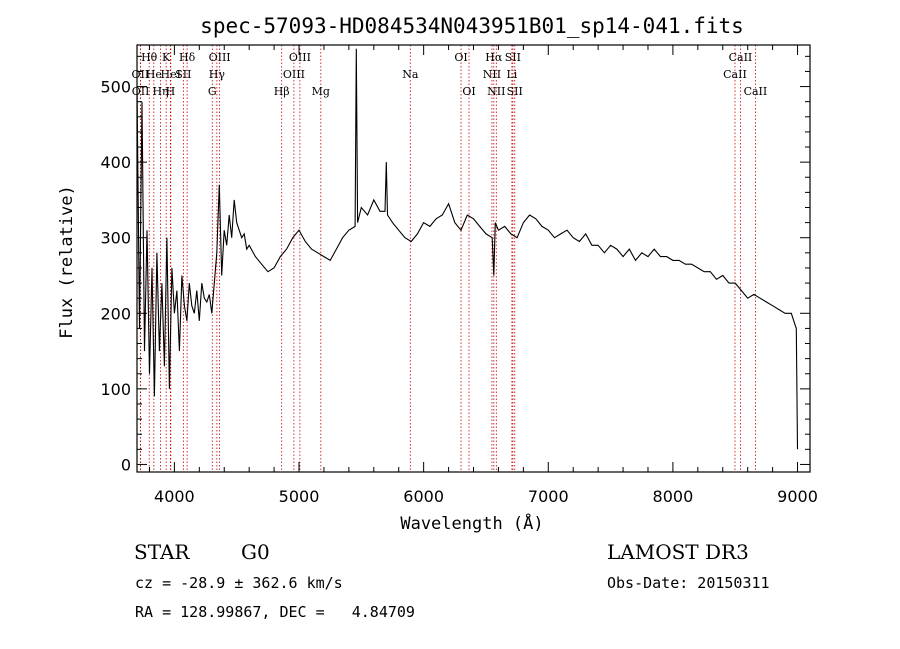  What do you see at coordinates (678, 552) in the screenshot?
I see `survey-name: LAMOST DR3` at bounding box center [678, 552].